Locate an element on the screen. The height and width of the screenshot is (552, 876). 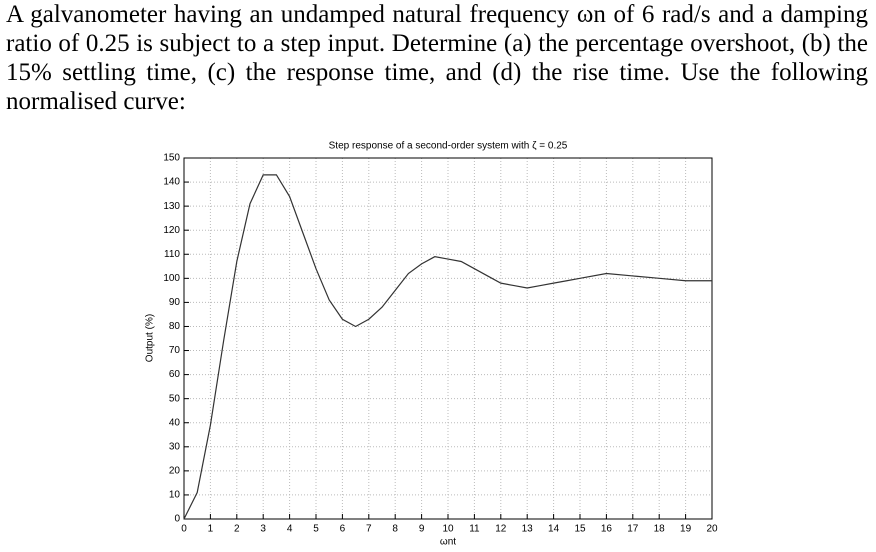
x-tick-label: 11 is located at coordinates (474, 529).